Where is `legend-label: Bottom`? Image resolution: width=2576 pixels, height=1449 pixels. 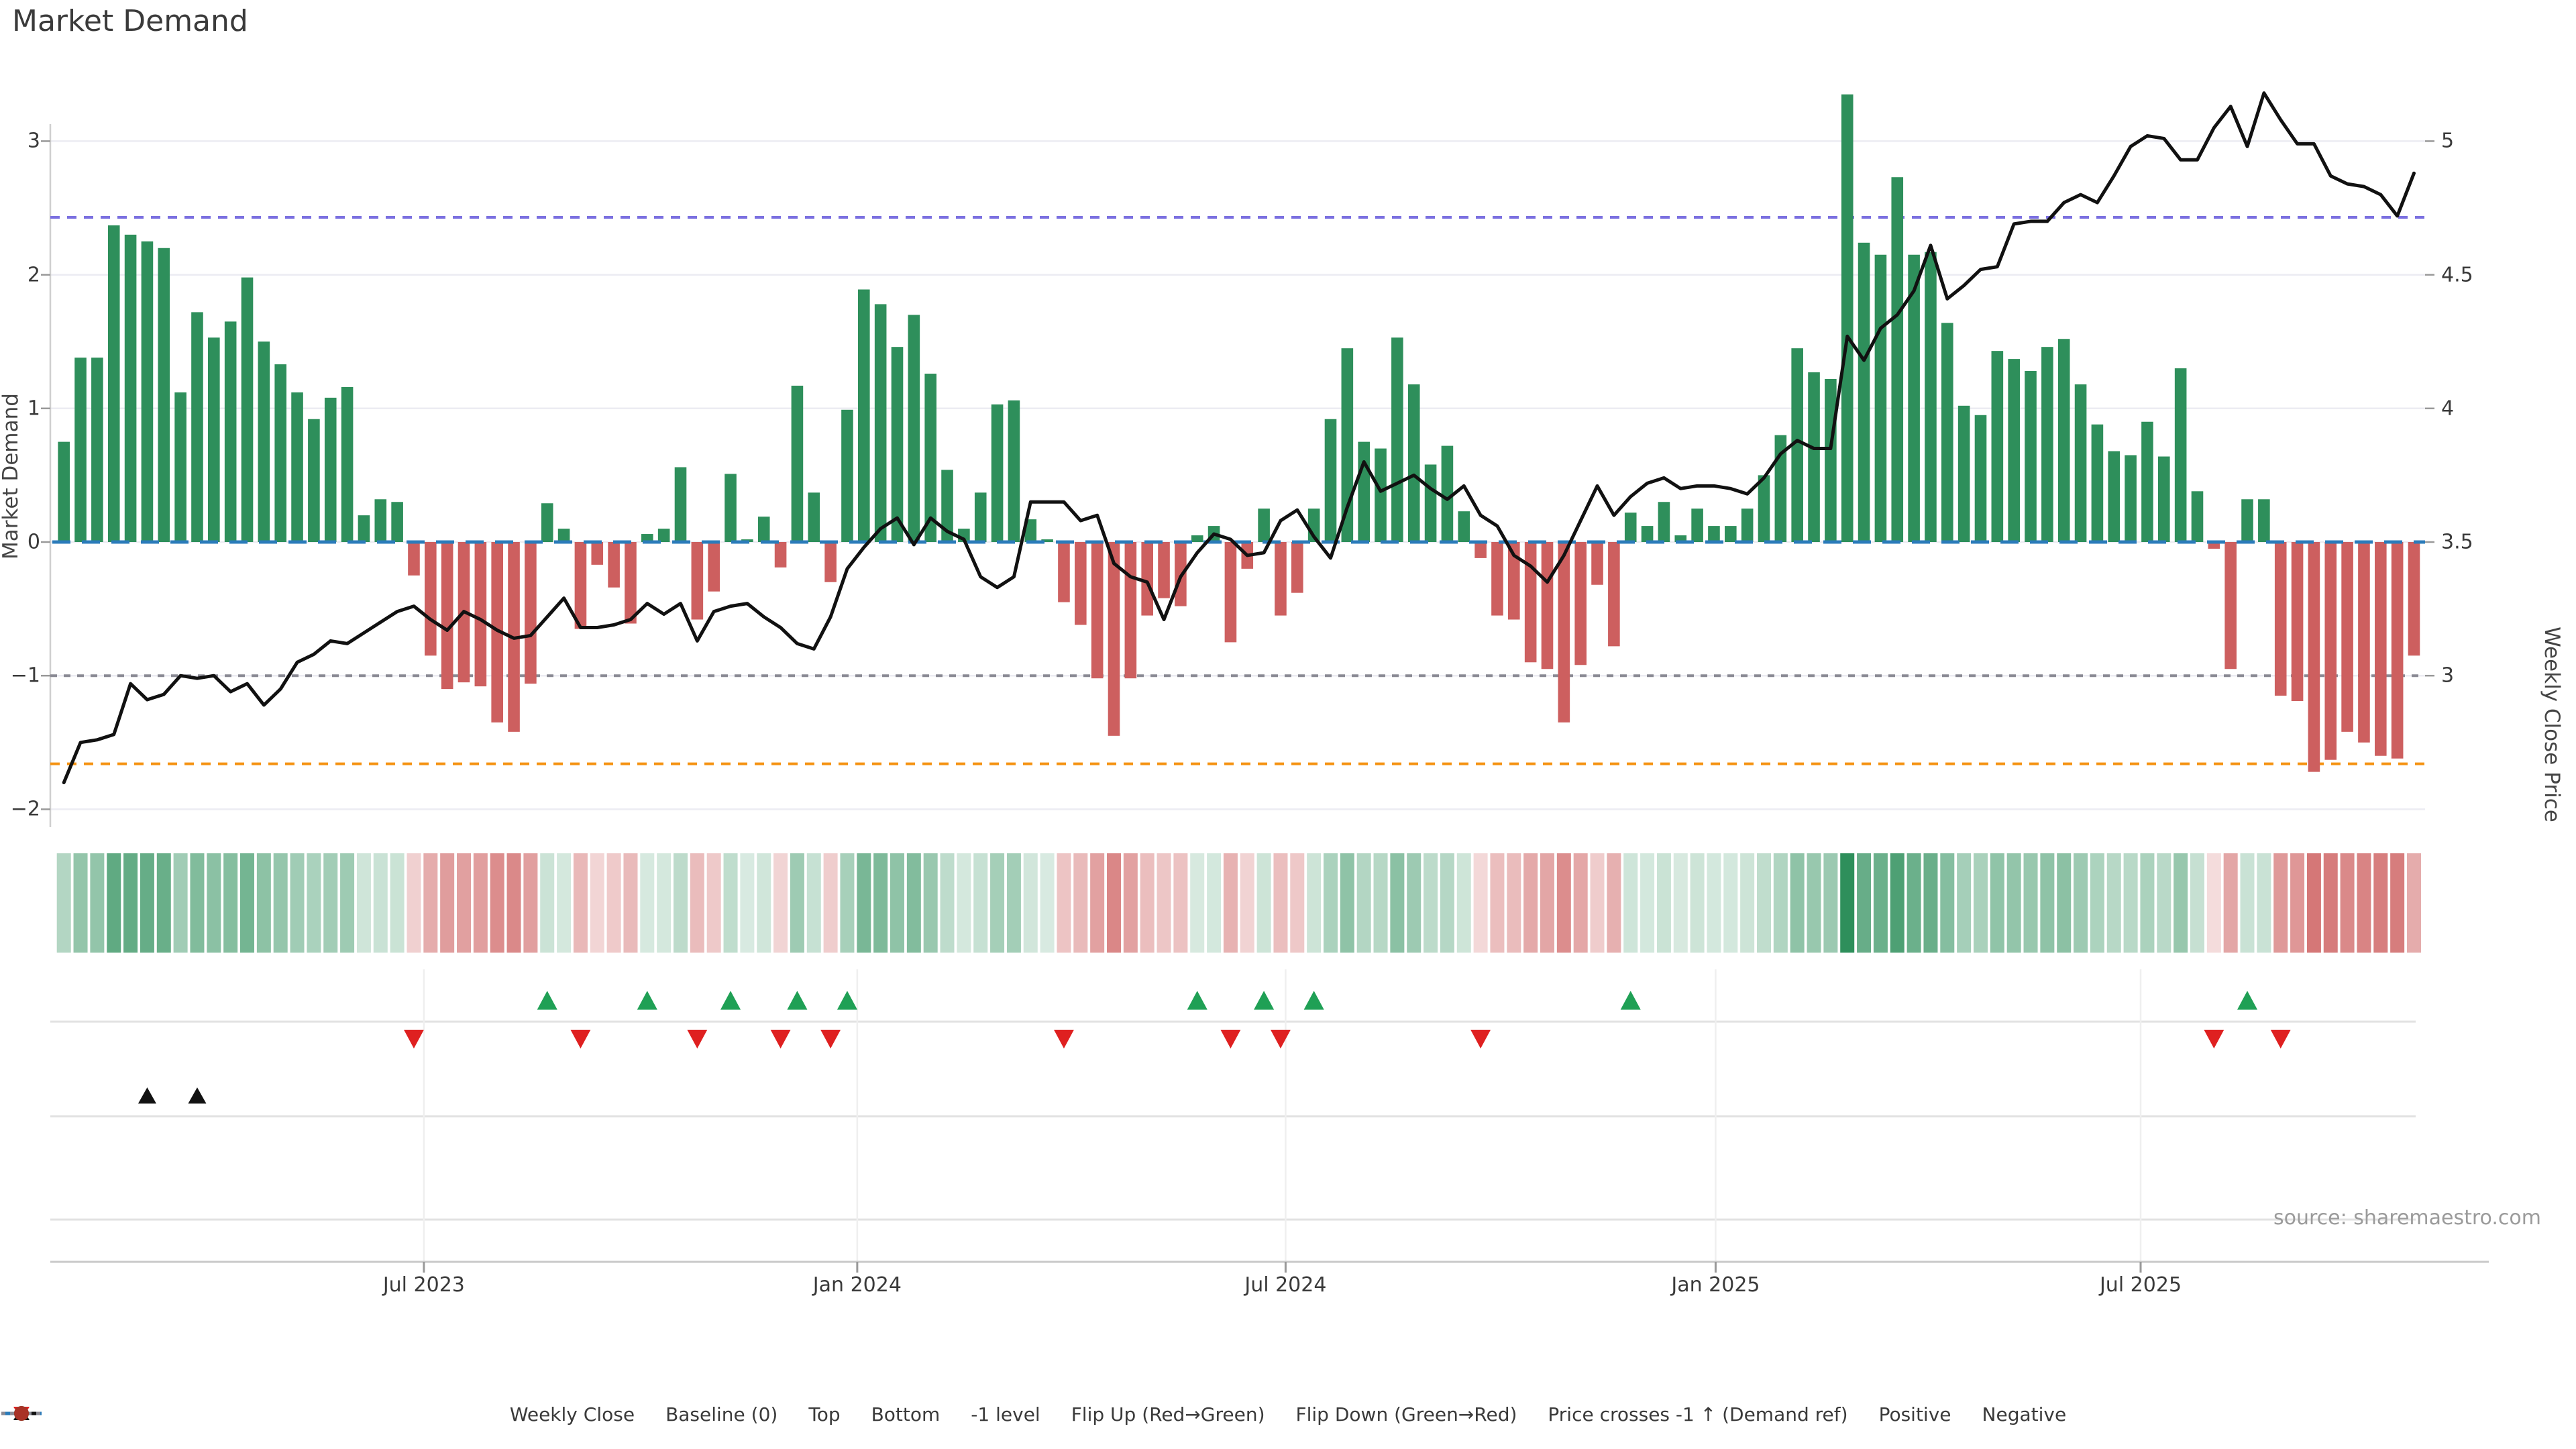
legend-label: Bottom is located at coordinates (906, 1414).